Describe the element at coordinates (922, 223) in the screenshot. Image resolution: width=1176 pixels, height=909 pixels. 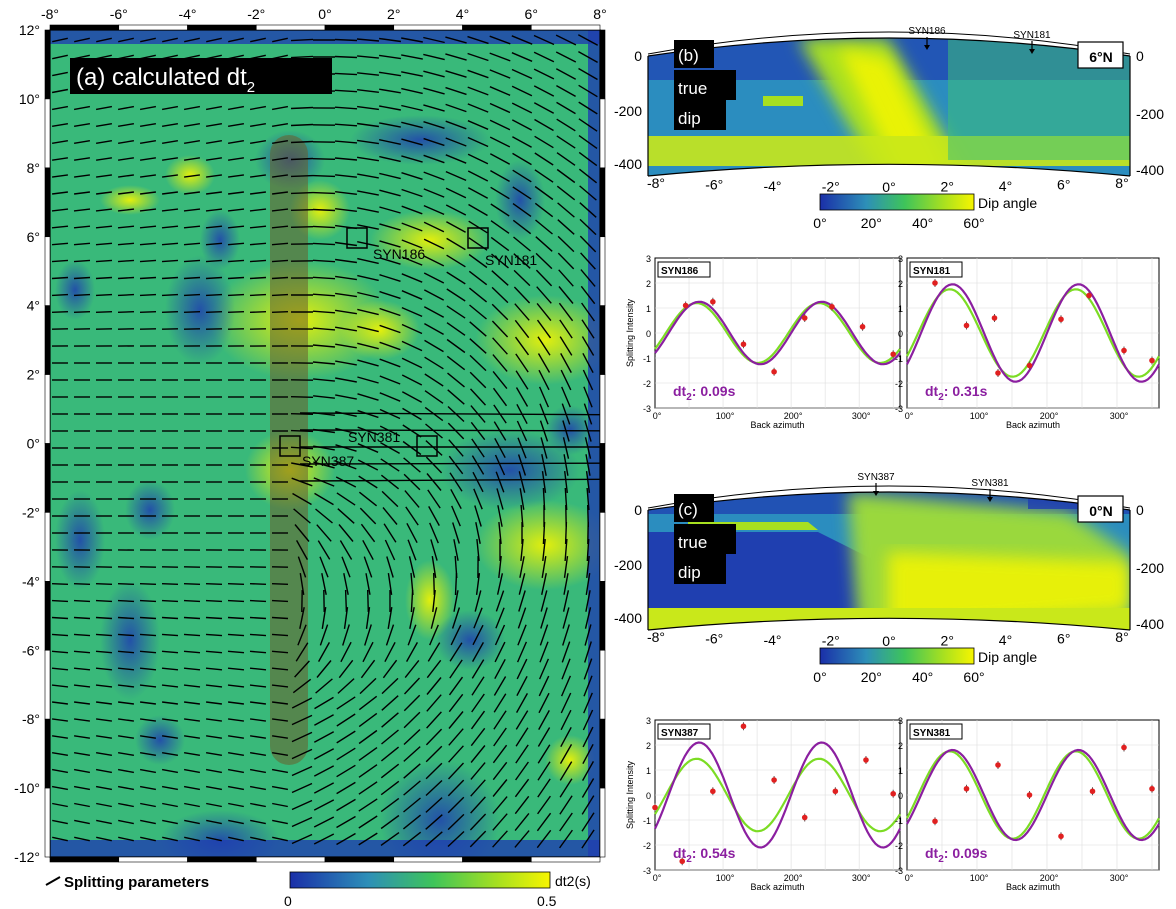
I see `dip-colorbar-tick: 40°` at that location.